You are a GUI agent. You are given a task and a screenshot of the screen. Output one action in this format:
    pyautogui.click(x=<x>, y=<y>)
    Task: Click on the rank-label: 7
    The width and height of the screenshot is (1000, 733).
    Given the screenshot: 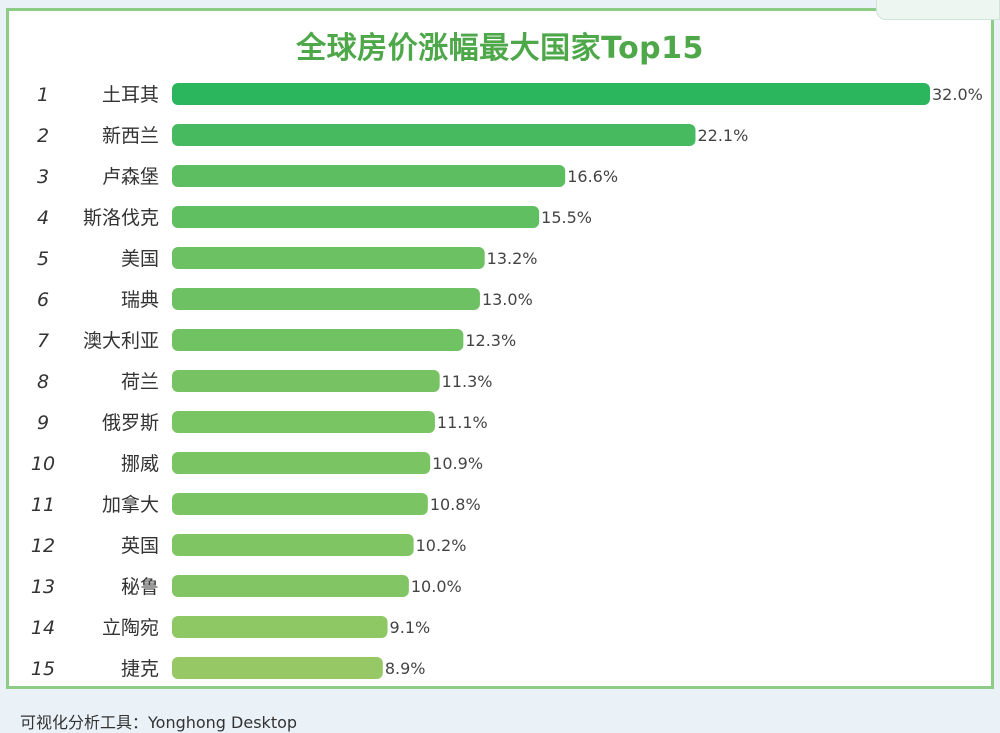 What is the action you would take?
    pyautogui.click(x=43, y=341)
    